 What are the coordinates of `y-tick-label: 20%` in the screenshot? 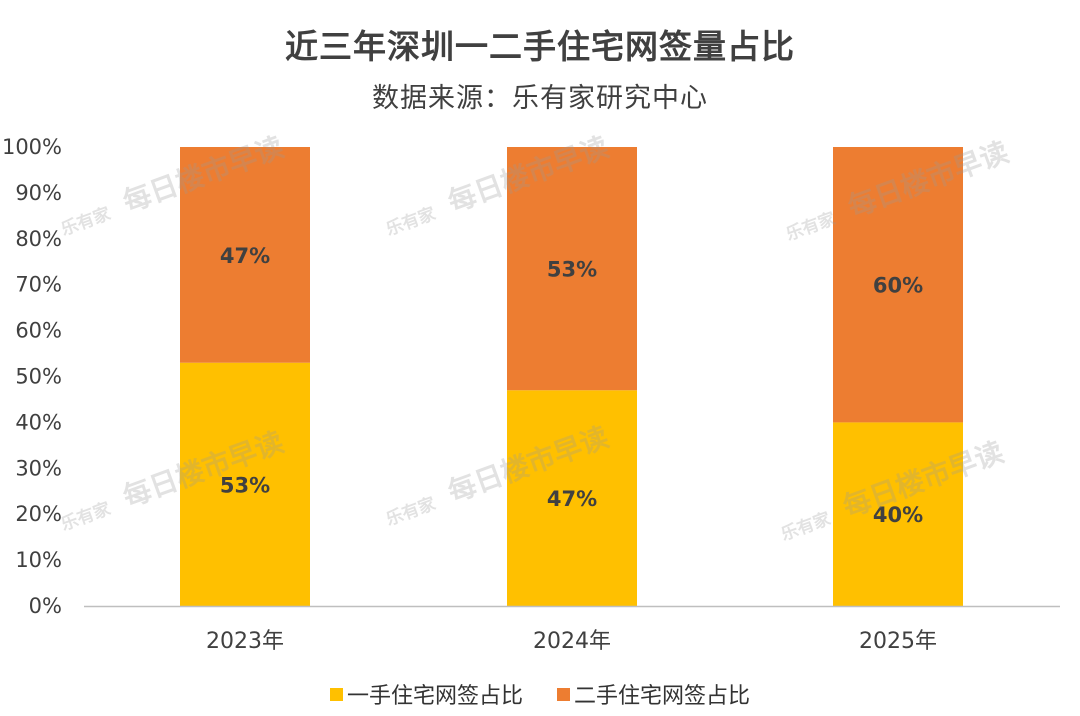 It's located at (38, 514).